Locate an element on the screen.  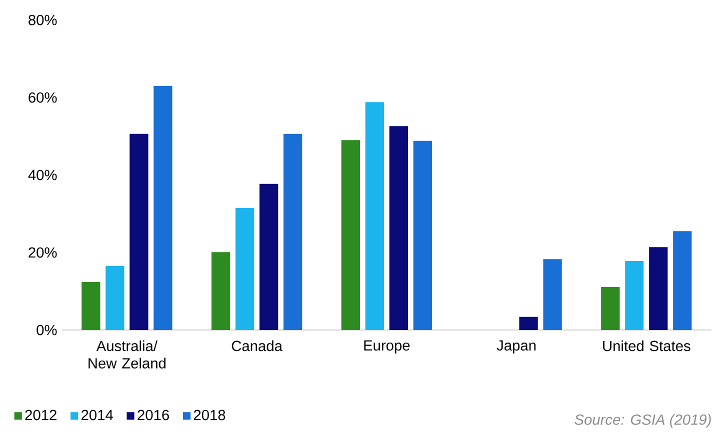
x-tick-label: Europe is located at coordinates (387, 347).